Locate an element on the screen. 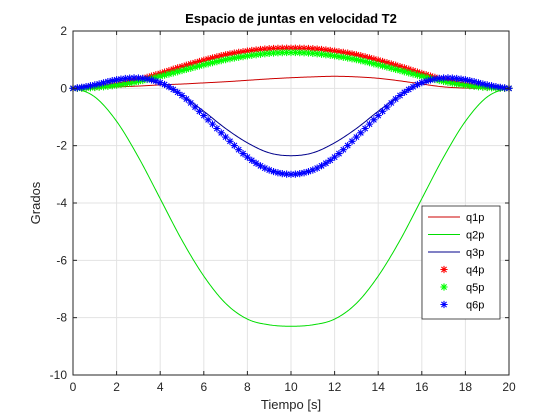 This screenshot has width=560, height=420. x-axis-label: Tiempo [s] is located at coordinates (291, 404).